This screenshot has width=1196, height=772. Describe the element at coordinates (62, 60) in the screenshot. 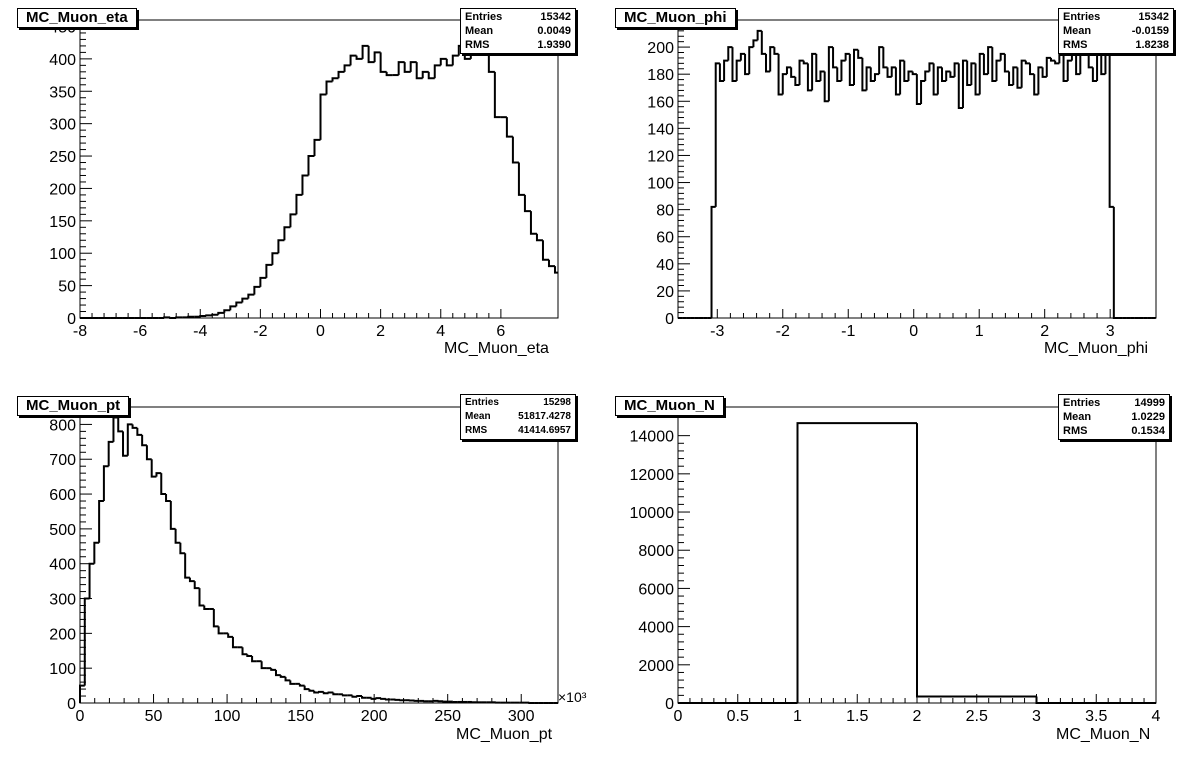

I see `y-tick-label: 400` at that location.